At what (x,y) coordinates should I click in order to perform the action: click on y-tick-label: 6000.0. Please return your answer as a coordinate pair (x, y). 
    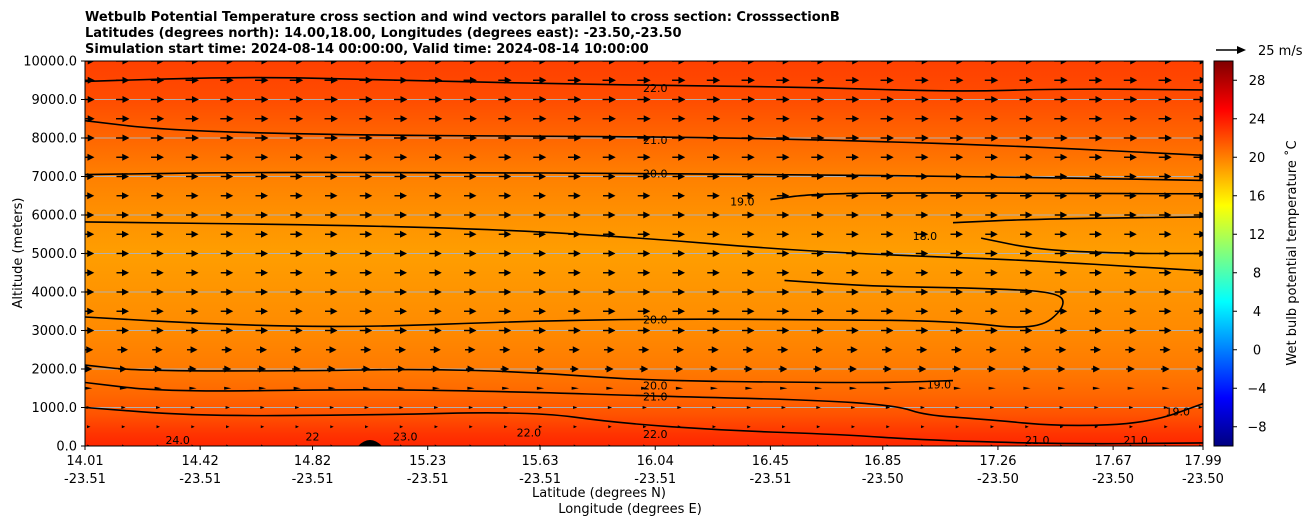
    Looking at the image, I should click on (55, 216).